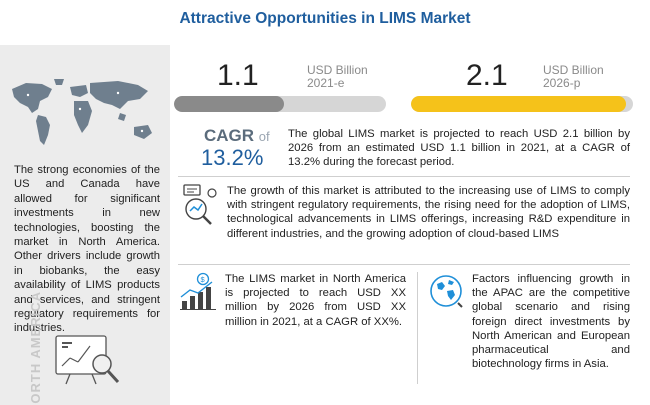 Image resolution: width=650 pixels, height=405 pixels. What do you see at coordinates (562, 83) in the screenshot?
I see `market-size-2026-year: 2026-p` at bounding box center [562, 83].